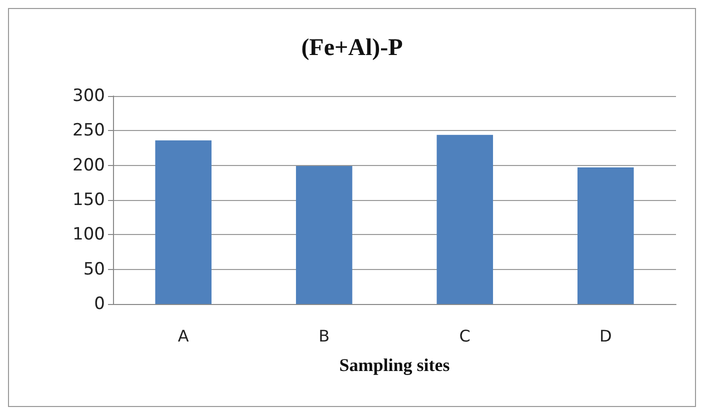 The height and width of the screenshot is (415, 704). What do you see at coordinates (464, 336) in the screenshot?
I see `x-tick-label: C` at bounding box center [464, 336].